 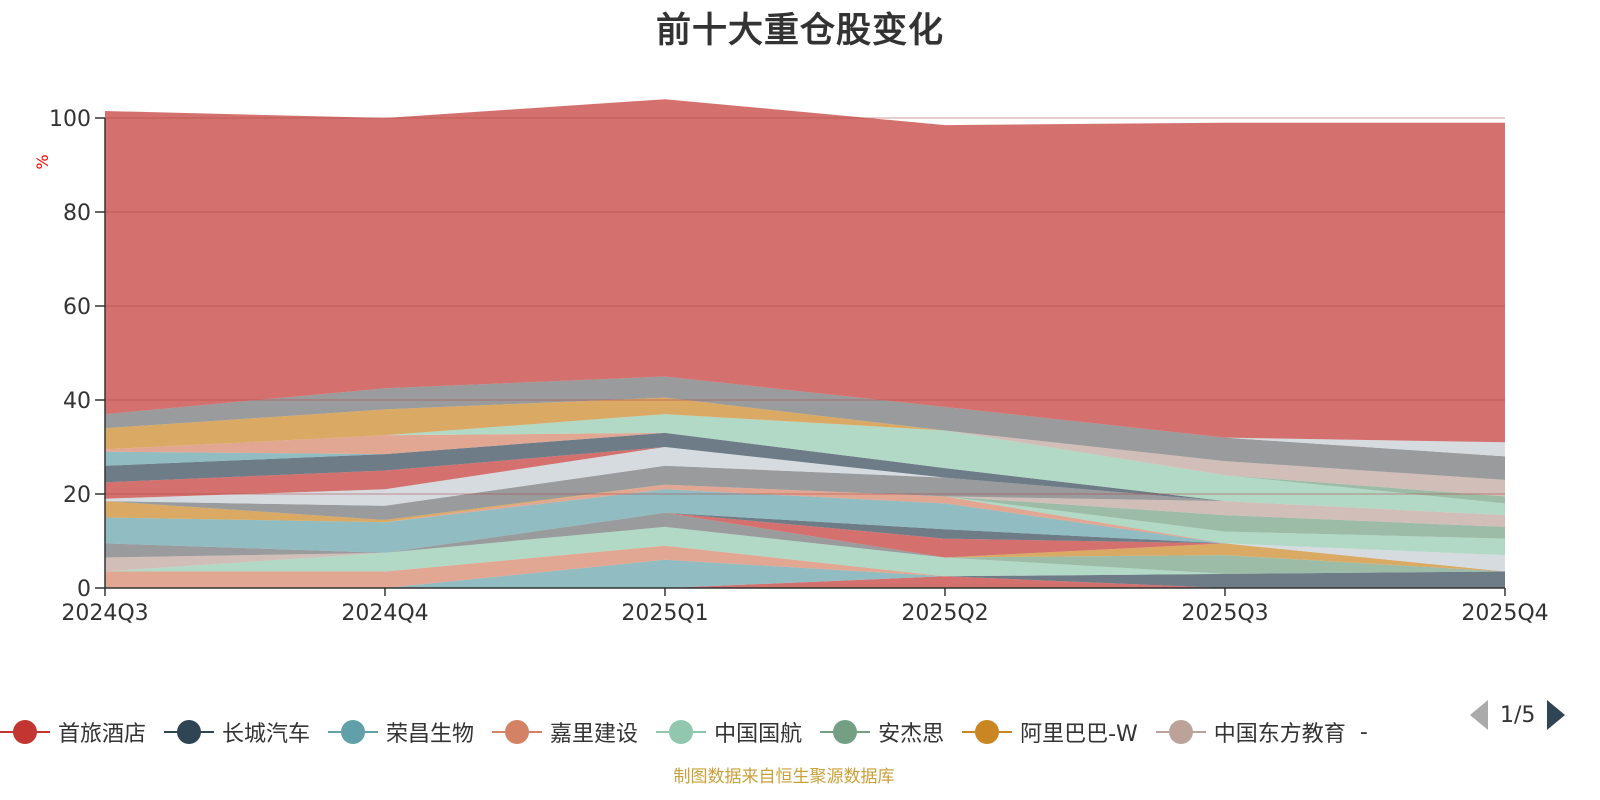 I want to click on area-series-s21, so click(x=805, y=481).